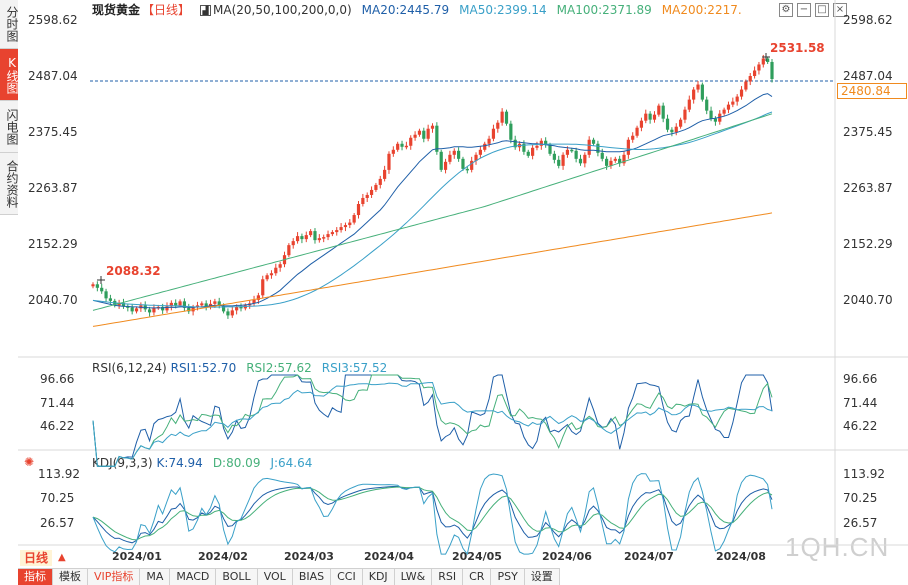  I want to click on tab-psy: PSY, so click(508, 577).